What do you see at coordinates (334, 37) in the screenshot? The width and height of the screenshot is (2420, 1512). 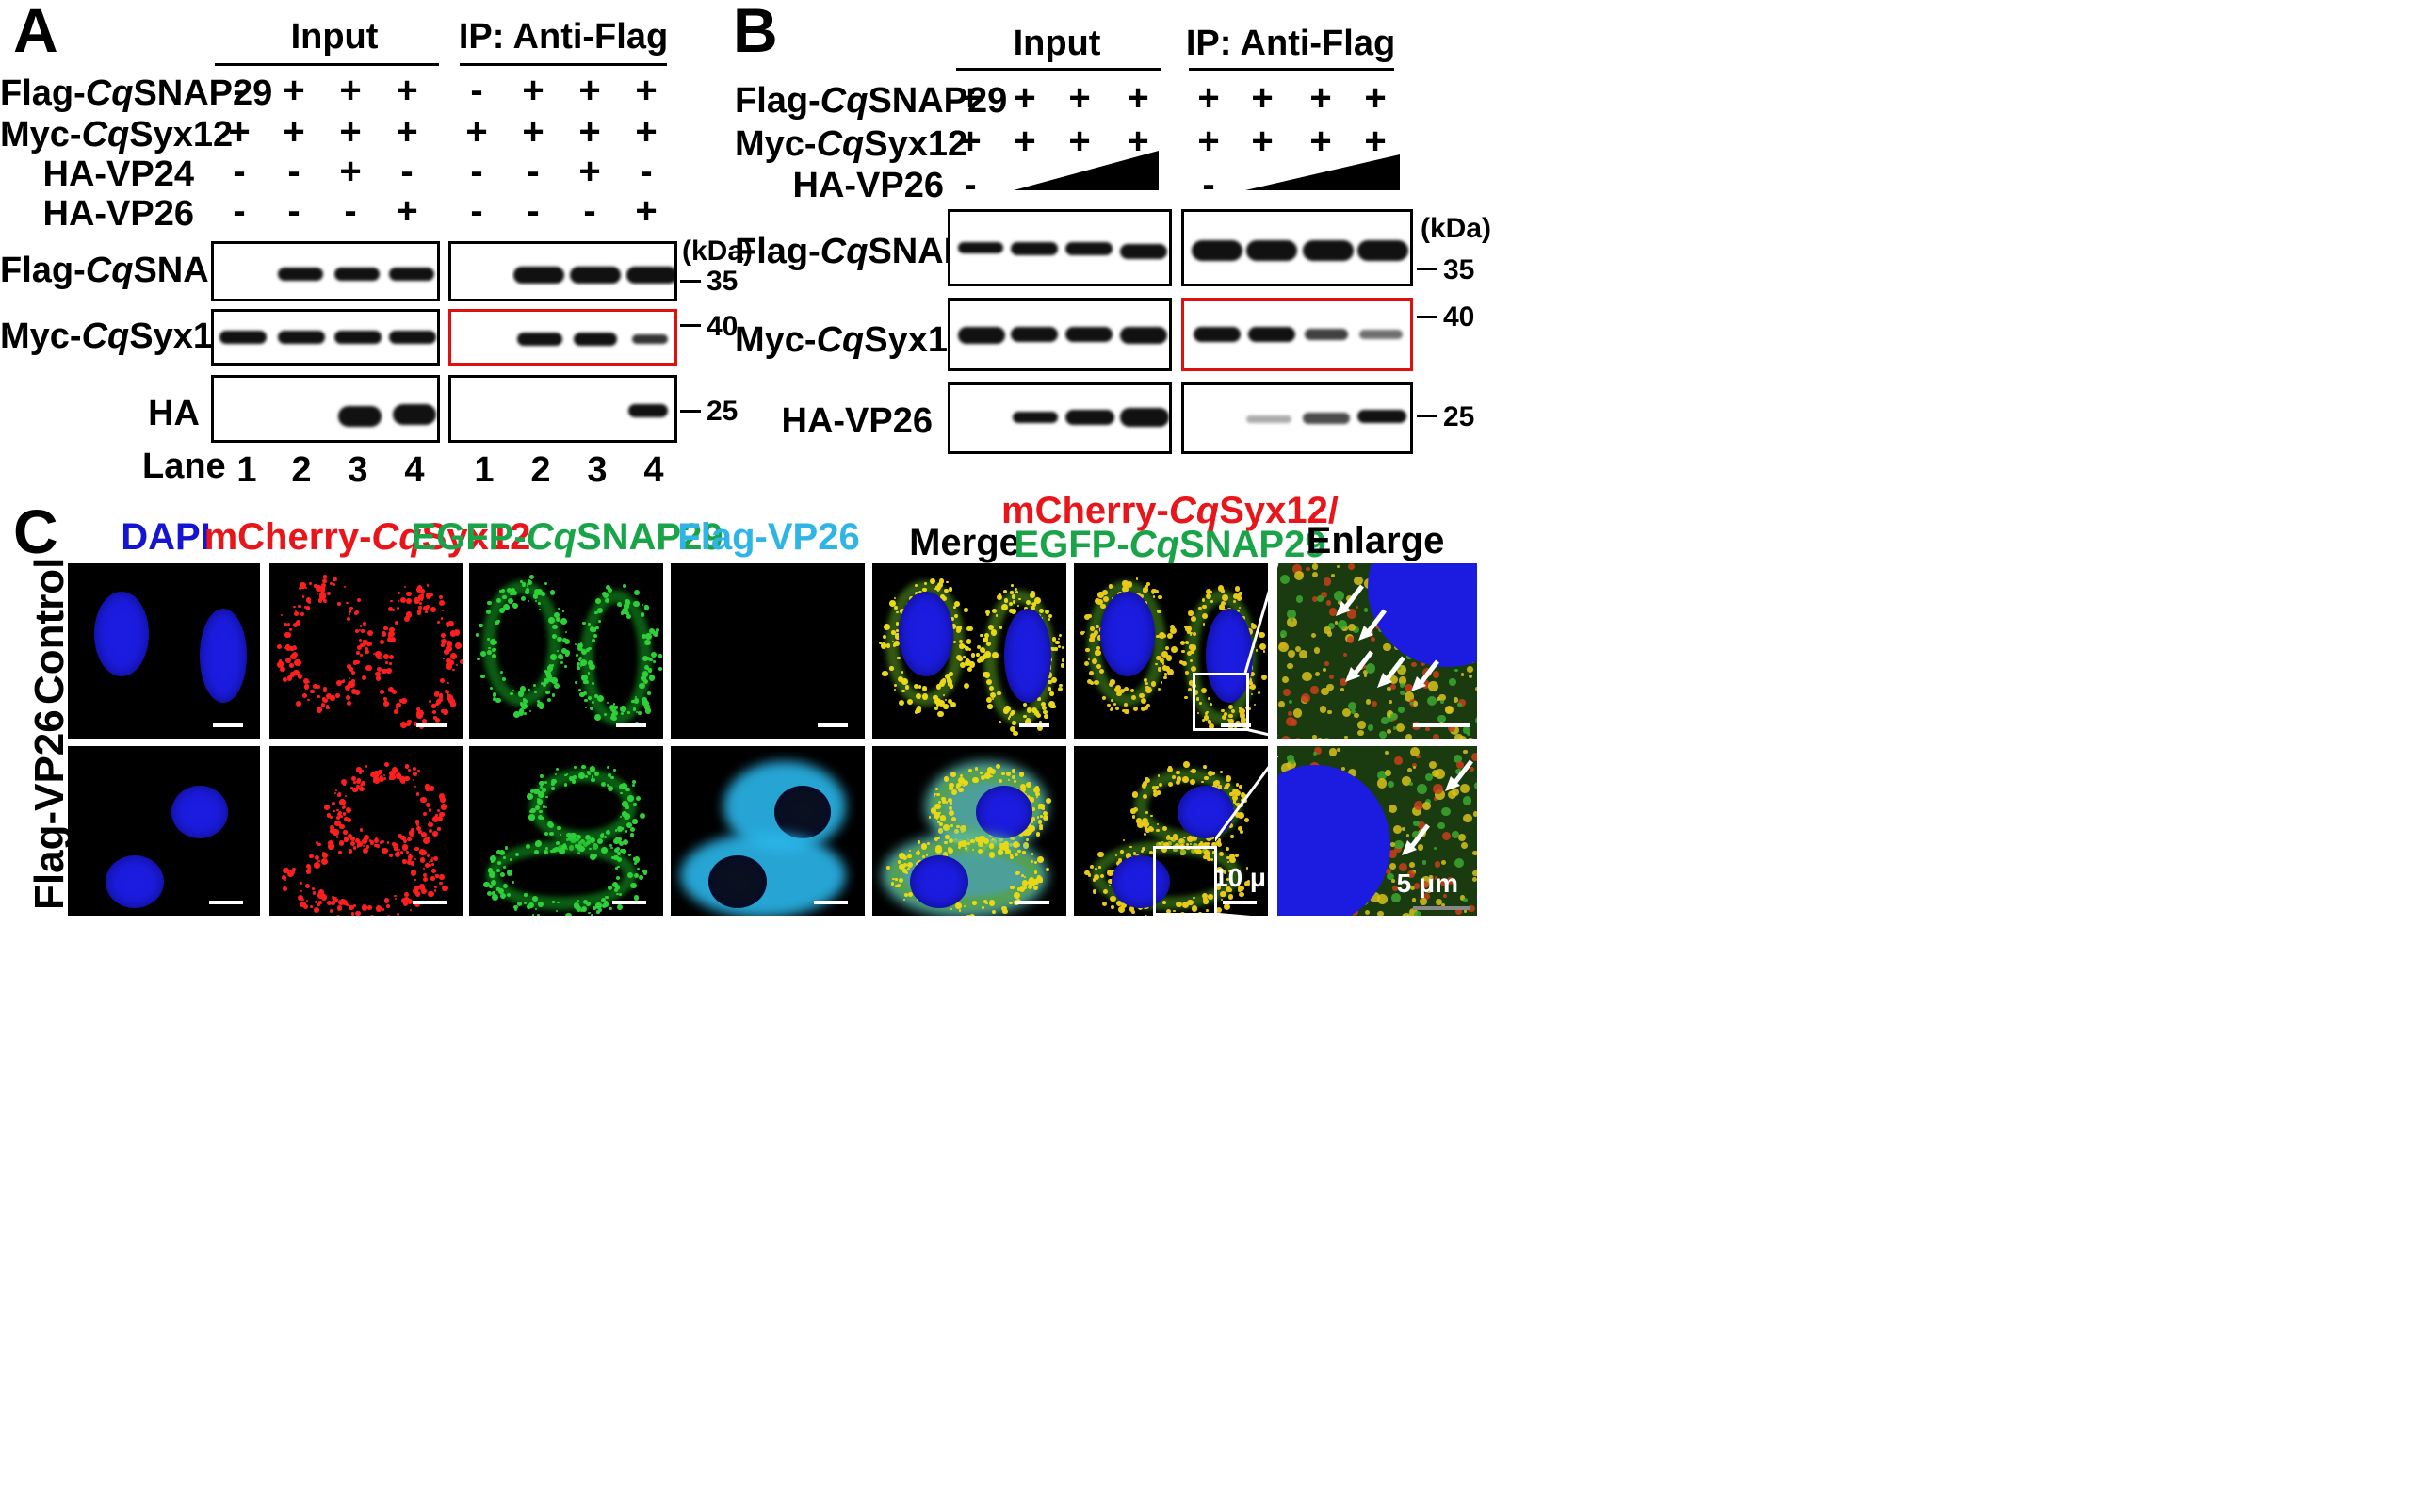 I see `panel-a-input-header: Input` at bounding box center [334, 37].